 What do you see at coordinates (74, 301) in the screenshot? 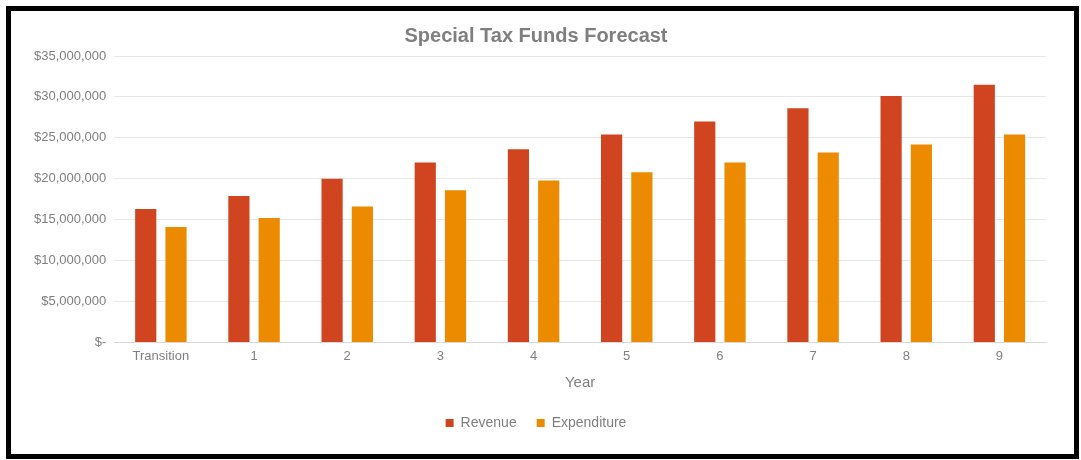
I see `y-tick-label: $5,000,000` at bounding box center [74, 301].